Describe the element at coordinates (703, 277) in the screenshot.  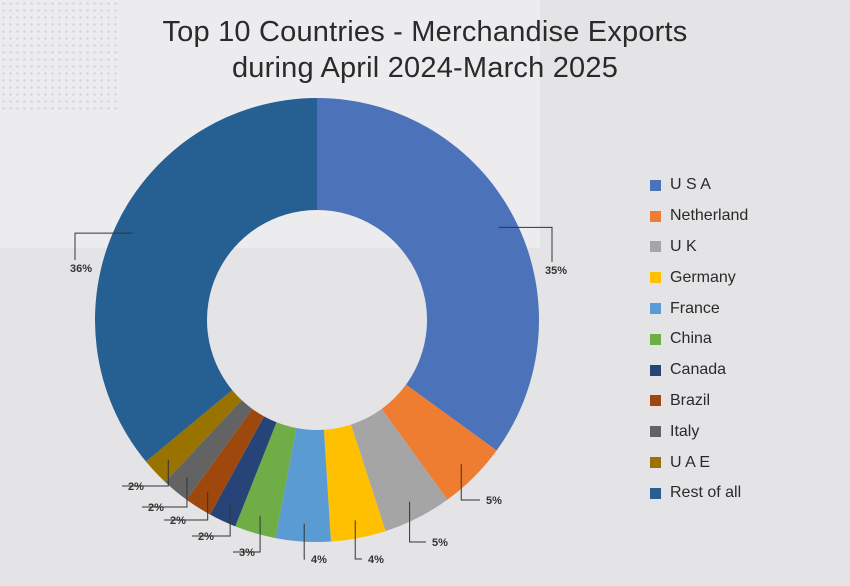
I see `legend-label: Germany` at that location.